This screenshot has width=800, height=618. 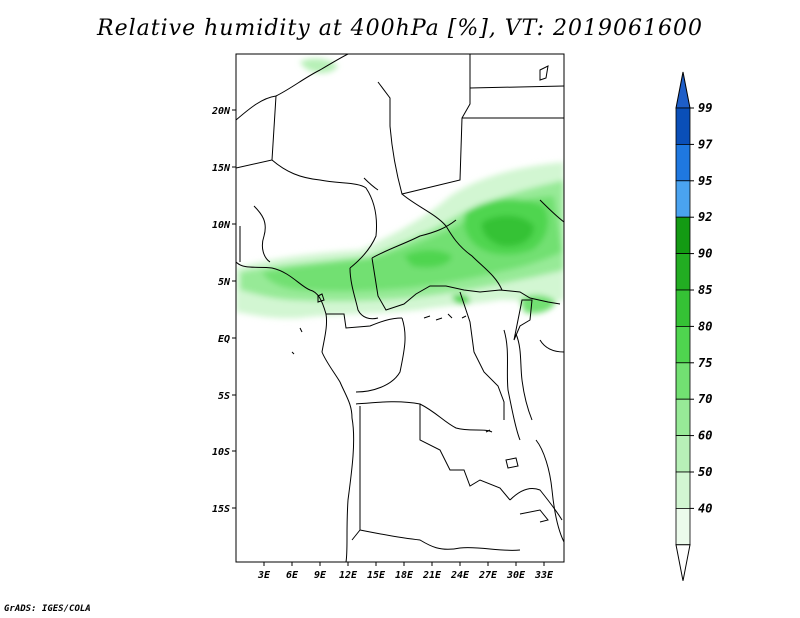 I want to click on lon-label: 33E, so click(x=544, y=575).